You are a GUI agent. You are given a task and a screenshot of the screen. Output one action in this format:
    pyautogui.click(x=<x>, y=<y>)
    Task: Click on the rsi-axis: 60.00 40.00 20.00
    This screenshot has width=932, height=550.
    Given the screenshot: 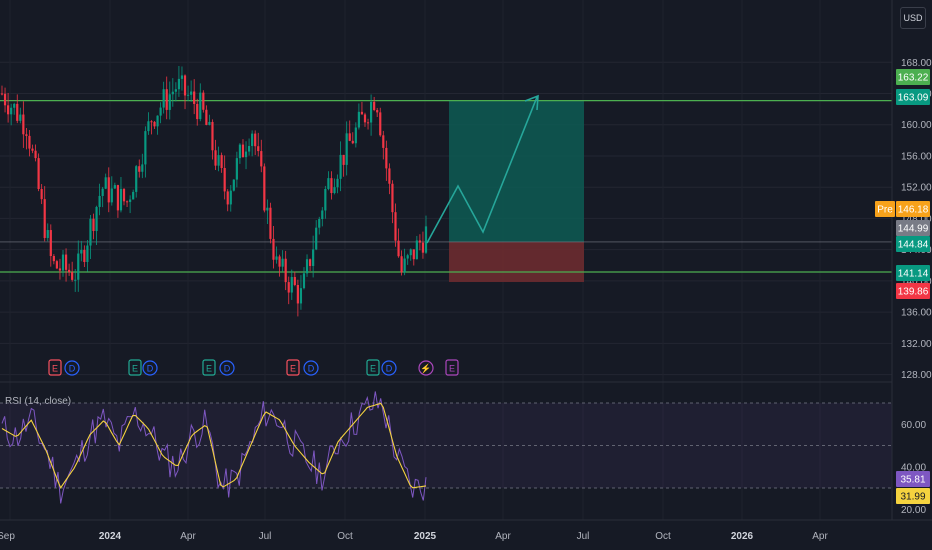 What is the action you would take?
    pyautogui.click(x=913, y=468)
    